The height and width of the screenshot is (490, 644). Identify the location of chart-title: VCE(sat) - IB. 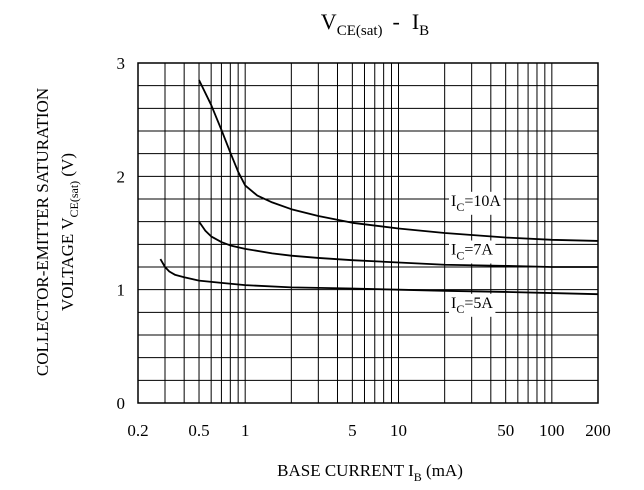
(375, 24).